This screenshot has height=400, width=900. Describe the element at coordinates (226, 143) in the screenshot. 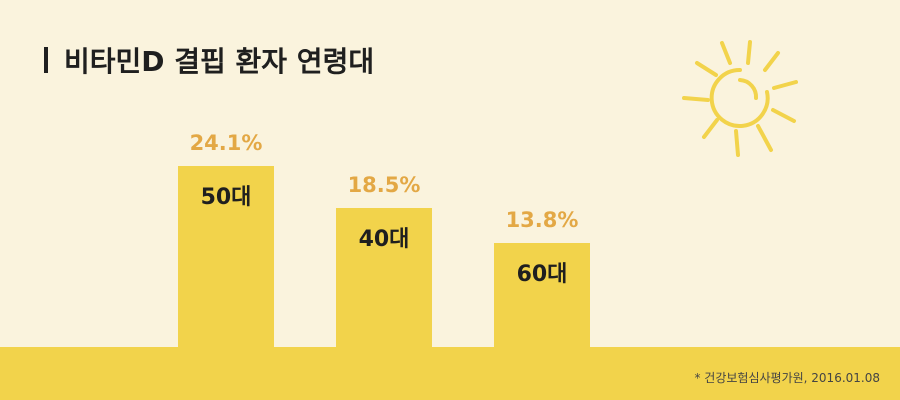

I see `bar-value-label: 24.1%` at that location.